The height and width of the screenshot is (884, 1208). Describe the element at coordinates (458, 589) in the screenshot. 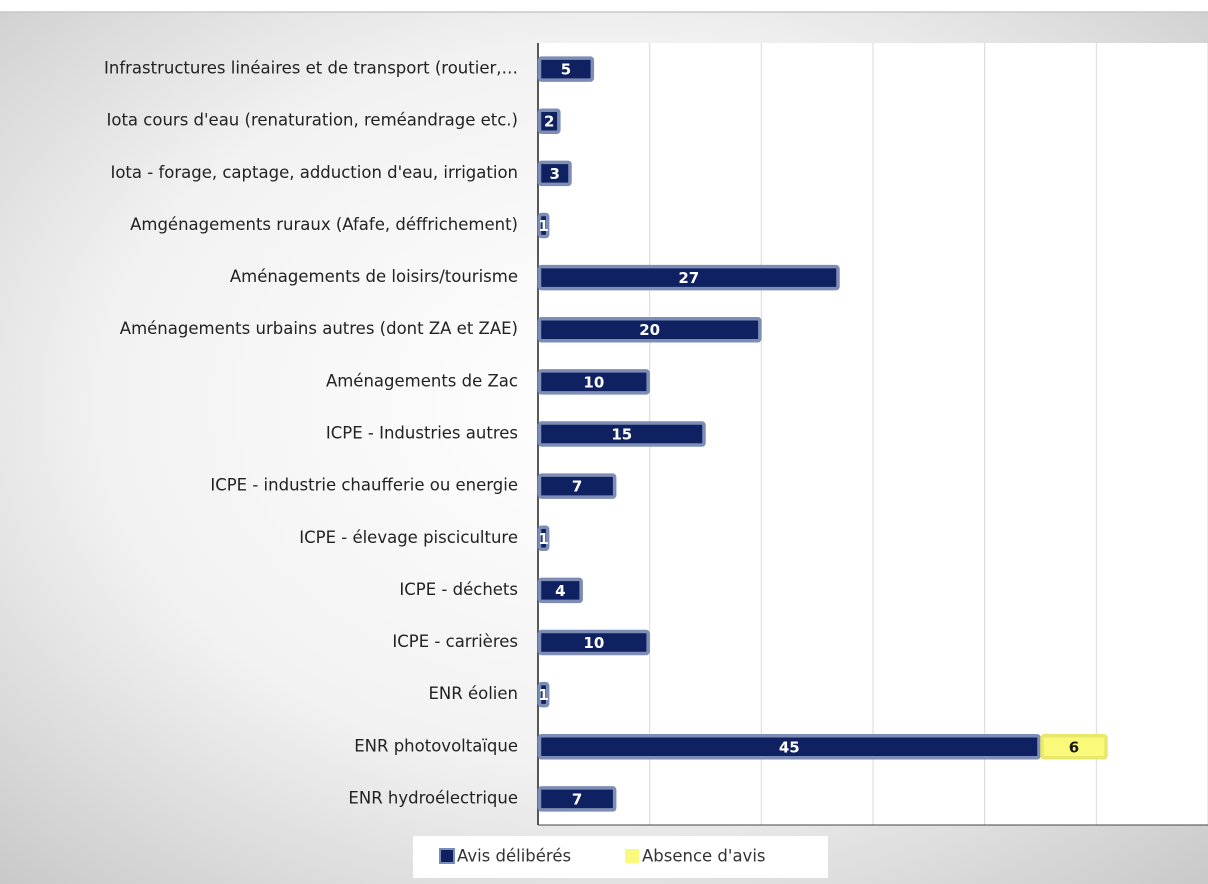

I see `category-label: ICPE - déchets` at that location.